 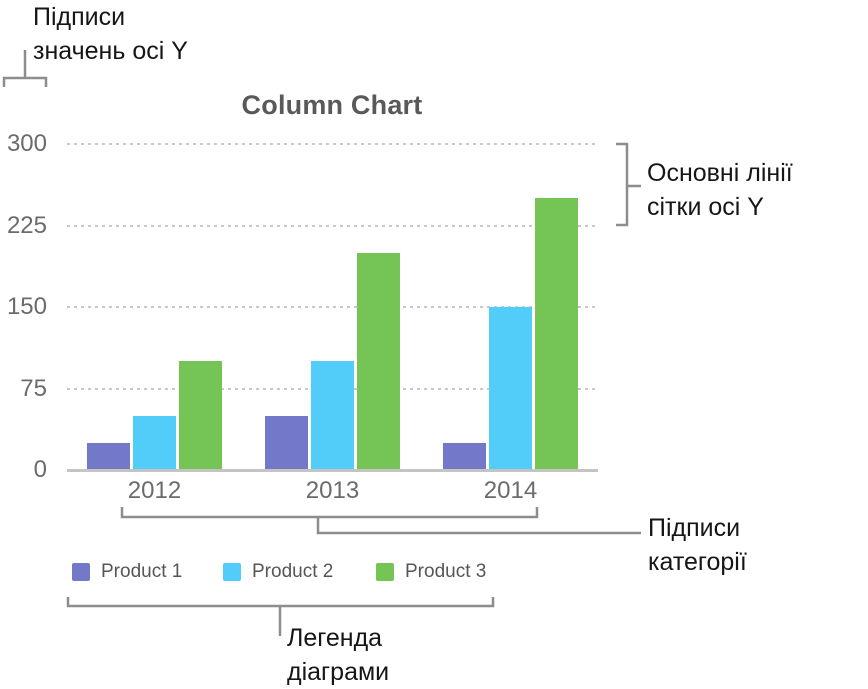 What do you see at coordinates (510, 490) in the screenshot?
I see `category-label-2014: 2014` at bounding box center [510, 490].